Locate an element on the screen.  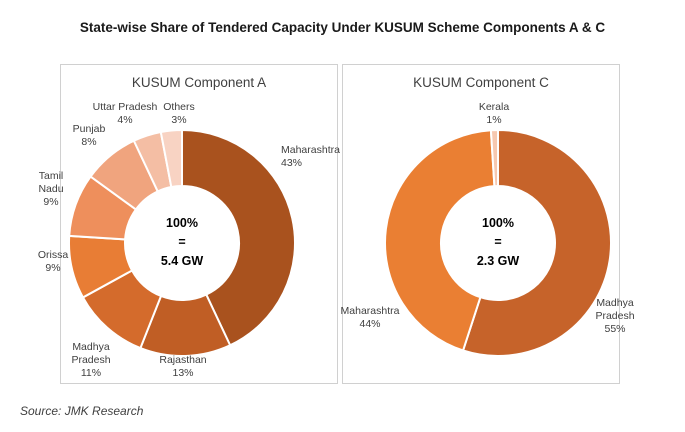
label-punjab: Punjab 8% is located at coordinates (89, 135).